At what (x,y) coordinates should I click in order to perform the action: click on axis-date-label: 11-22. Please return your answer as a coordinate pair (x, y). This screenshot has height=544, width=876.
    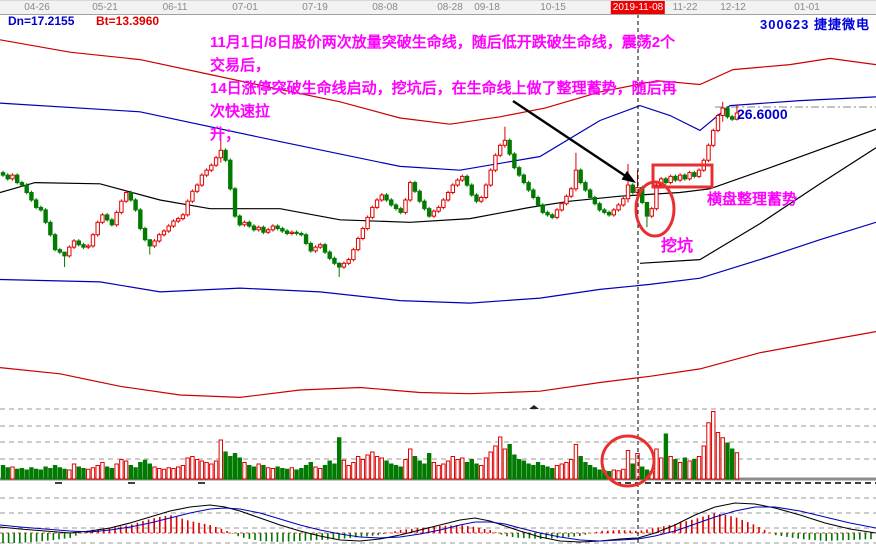
    Looking at the image, I should click on (685, 7).